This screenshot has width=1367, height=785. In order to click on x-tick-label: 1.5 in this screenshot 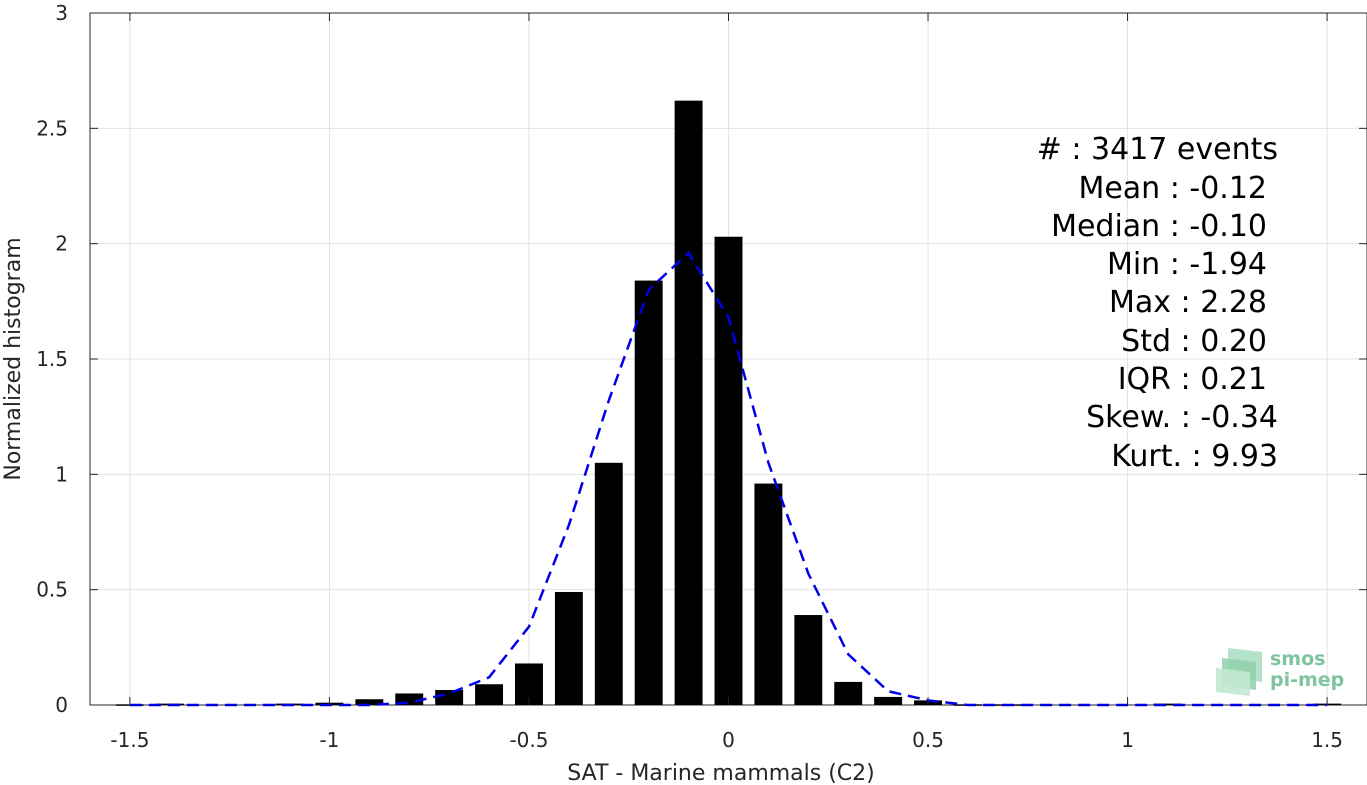, I will do `click(1327, 740)`.